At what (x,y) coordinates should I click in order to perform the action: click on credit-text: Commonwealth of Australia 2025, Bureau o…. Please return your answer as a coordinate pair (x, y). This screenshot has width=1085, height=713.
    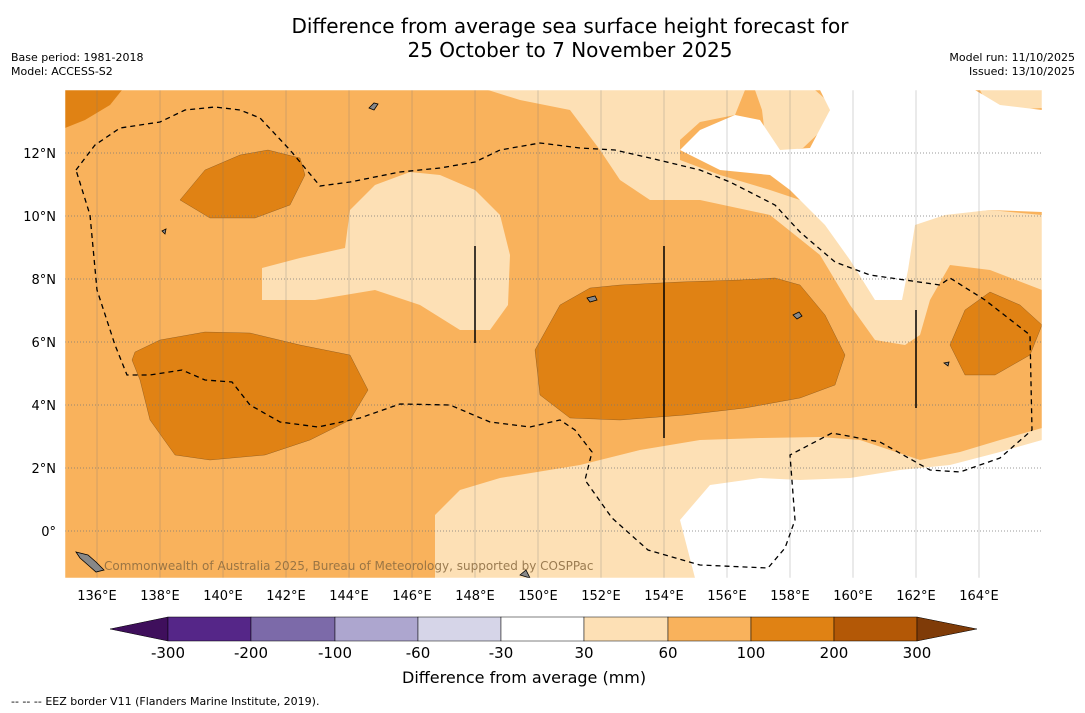
    Looking at the image, I should click on (349, 566).